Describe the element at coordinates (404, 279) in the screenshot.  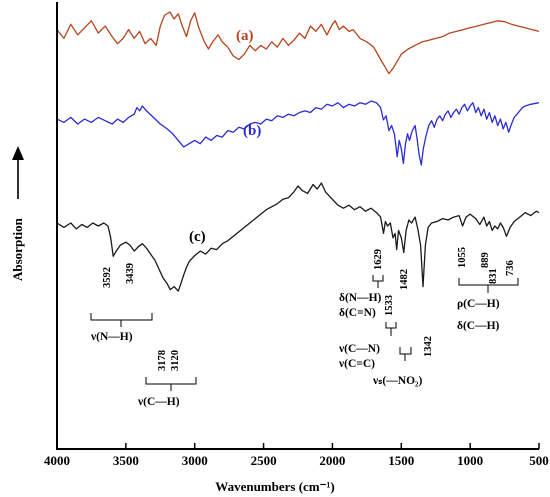
I see `peak-label-1482: 1482` at that location.